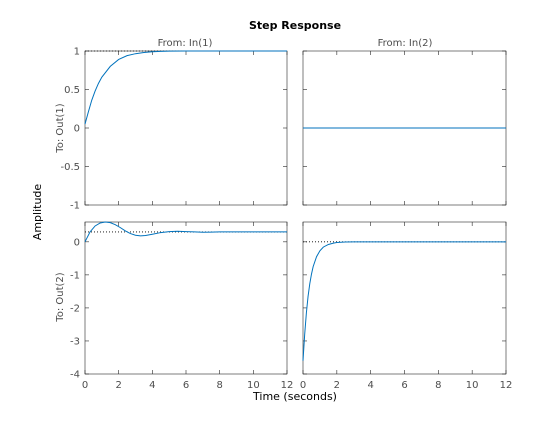 The height and width of the screenshot is (425, 560). I want to click on x-tick-label-r2c1-1: 2, so click(118, 385).